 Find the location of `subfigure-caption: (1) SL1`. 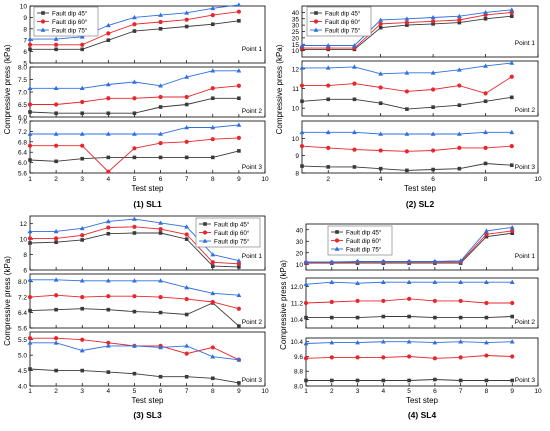

subfigure-caption: (1) SL1 is located at coordinates (147, 204).